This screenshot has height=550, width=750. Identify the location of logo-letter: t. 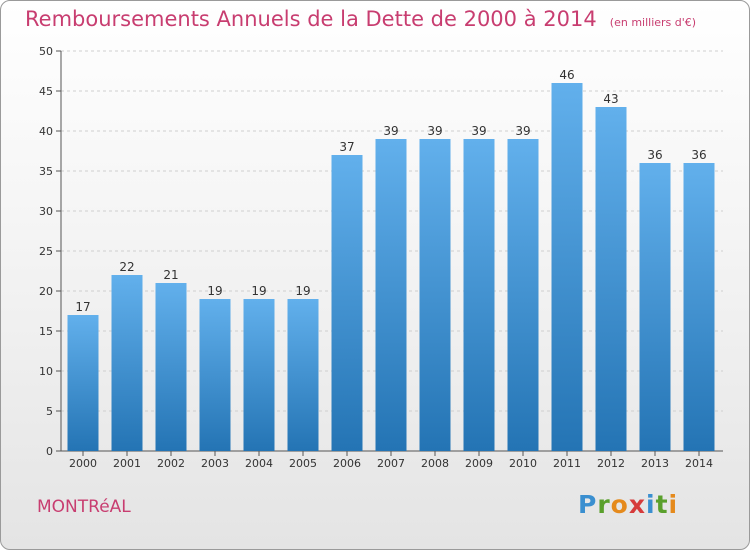
(662, 504).